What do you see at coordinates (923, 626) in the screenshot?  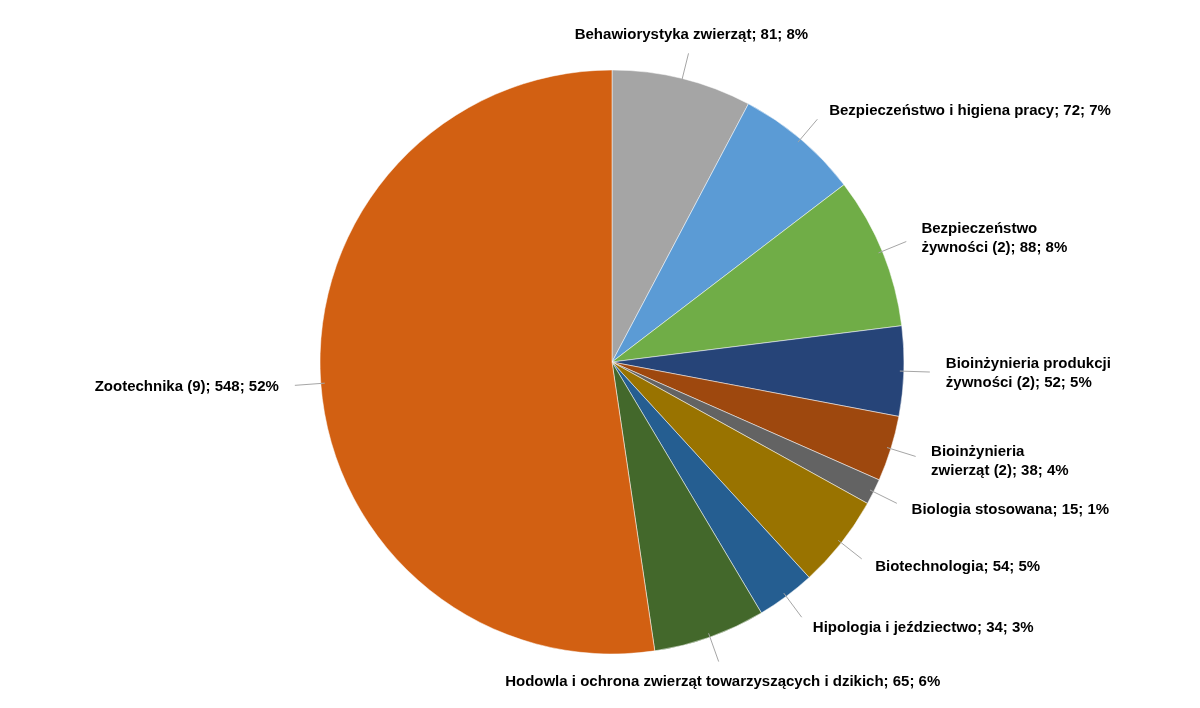 I see `slice-label: Hipologia i jeździectwo; 34; 3%` at bounding box center [923, 626].